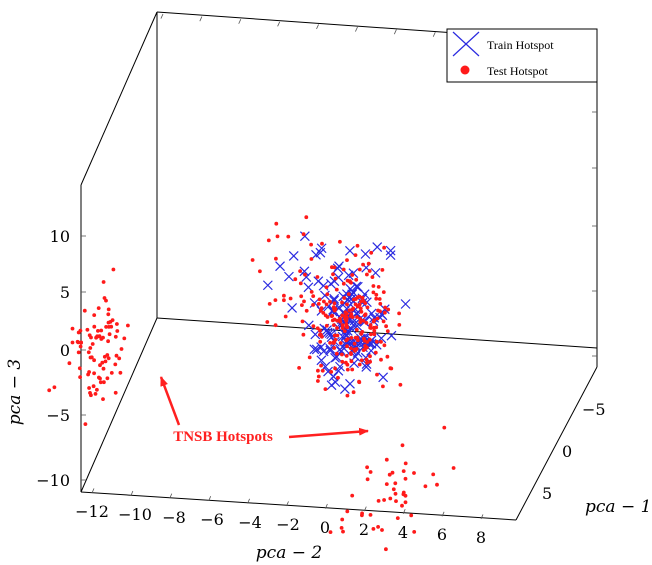 Image resolution: width=652 pixels, height=565 pixels. Describe the element at coordinates (547, 493) in the screenshot. I see `x-tick-label: 5` at that location.